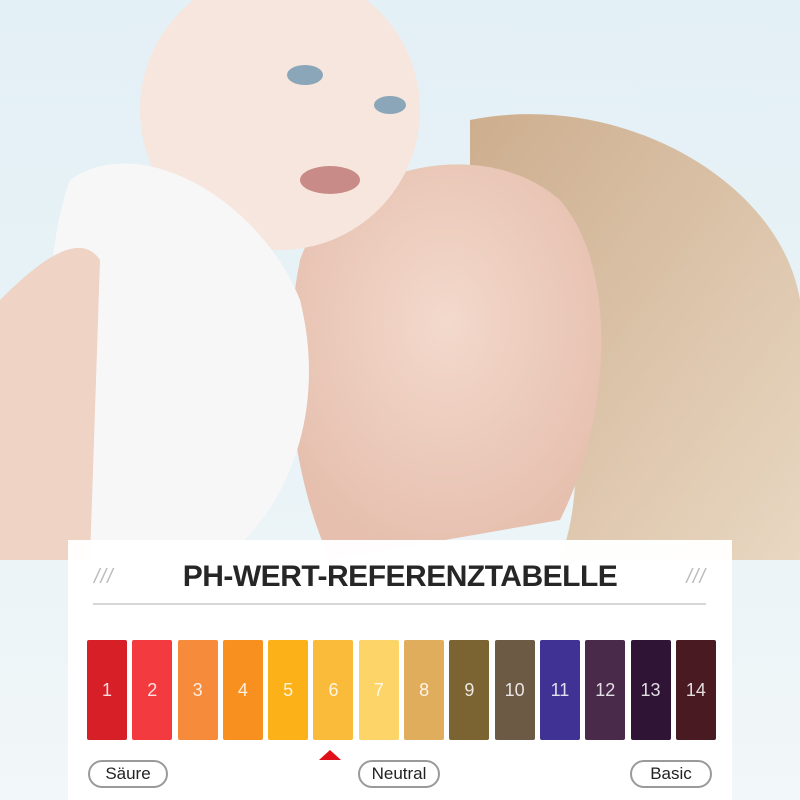  Describe the element at coordinates (152, 690) in the screenshot. I see `ph-swatch-2: 2` at that location.